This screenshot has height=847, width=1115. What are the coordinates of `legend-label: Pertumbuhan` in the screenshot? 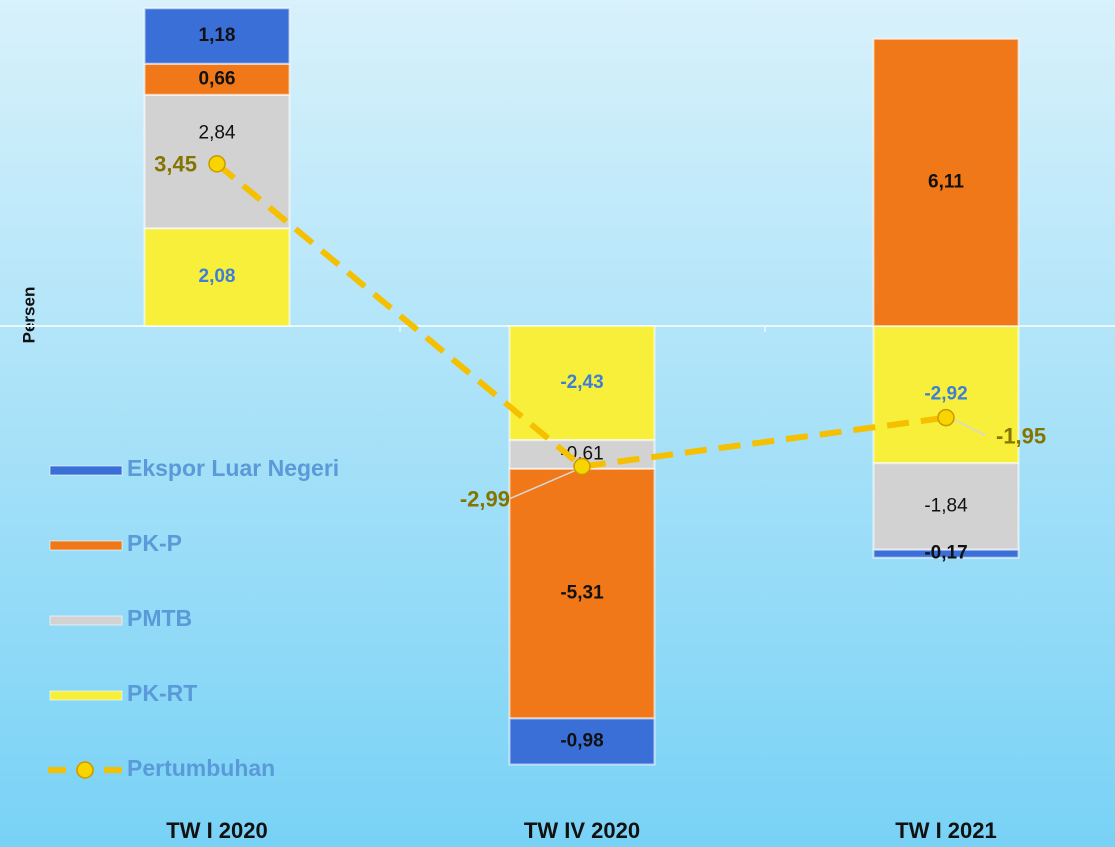 It's located at (201, 768).